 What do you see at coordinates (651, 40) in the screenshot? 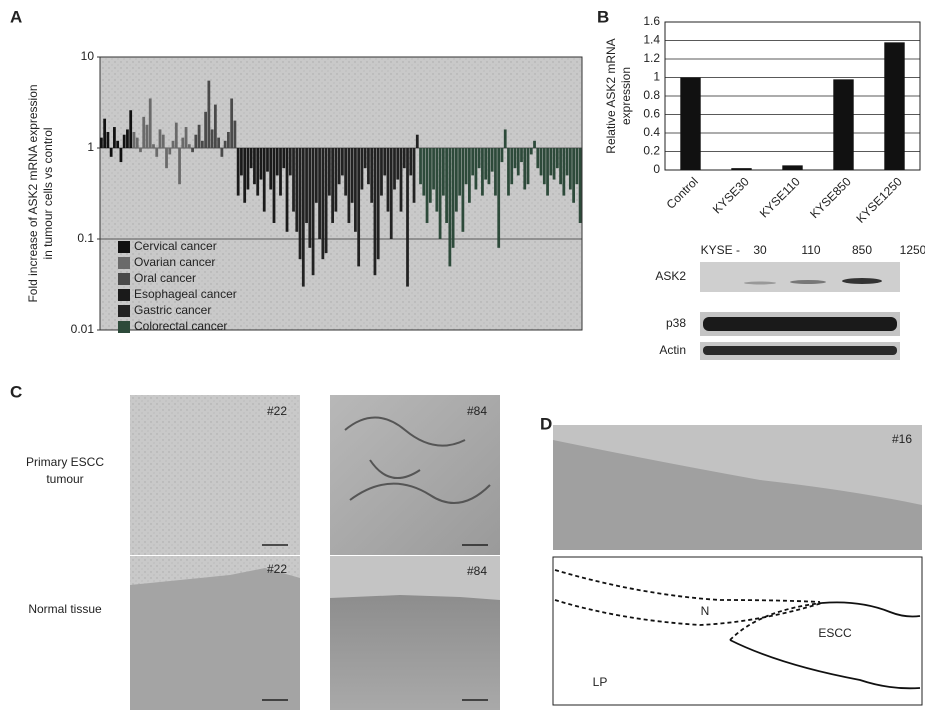
I see `y-tick-label: 1.4` at bounding box center [651, 40].